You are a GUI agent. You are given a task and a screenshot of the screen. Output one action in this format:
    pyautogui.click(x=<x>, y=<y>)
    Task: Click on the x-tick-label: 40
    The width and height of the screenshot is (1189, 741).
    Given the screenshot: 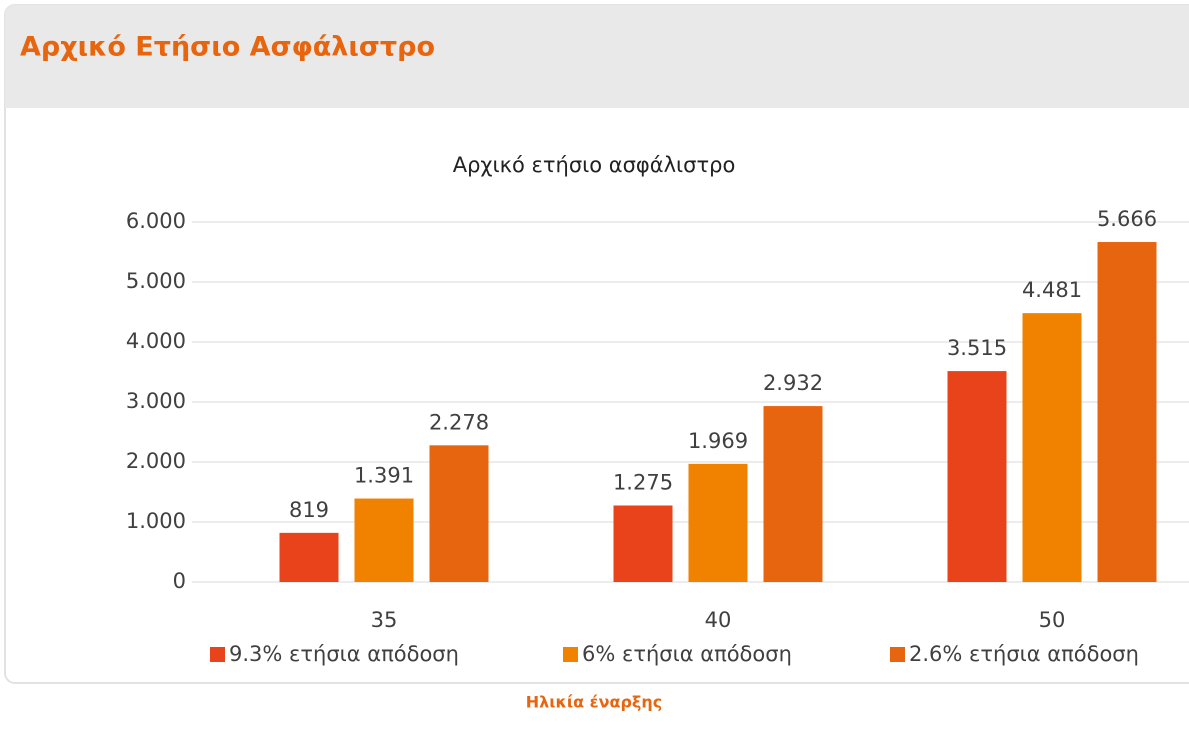 What is the action you would take?
    pyautogui.click(x=718, y=620)
    